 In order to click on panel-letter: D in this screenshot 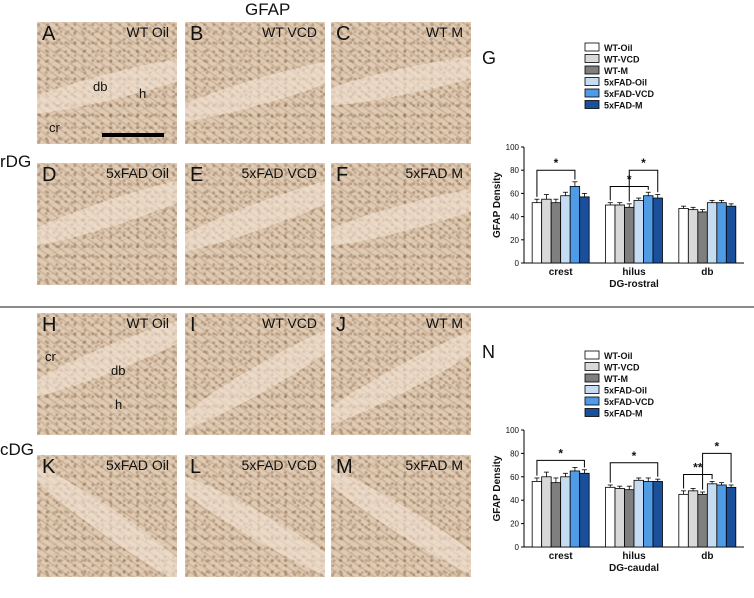, I will do `click(49, 175)`.